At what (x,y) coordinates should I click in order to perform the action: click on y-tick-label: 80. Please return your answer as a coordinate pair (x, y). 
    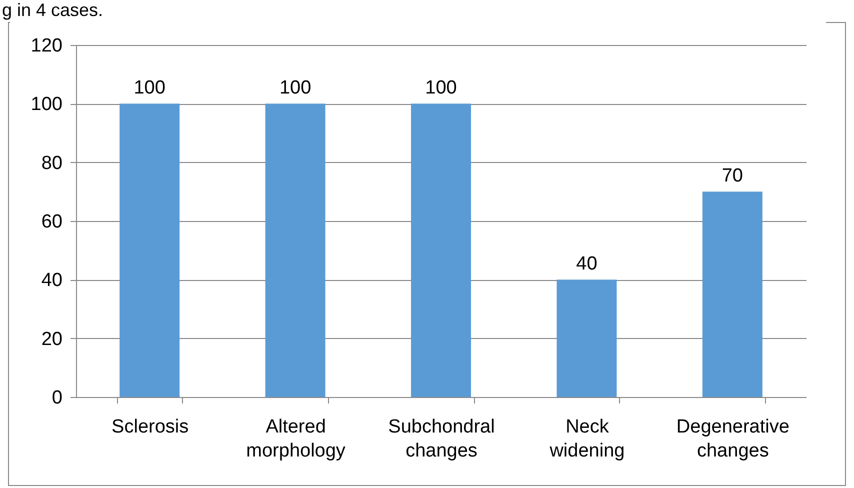
    Looking at the image, I should click on (51, 163).